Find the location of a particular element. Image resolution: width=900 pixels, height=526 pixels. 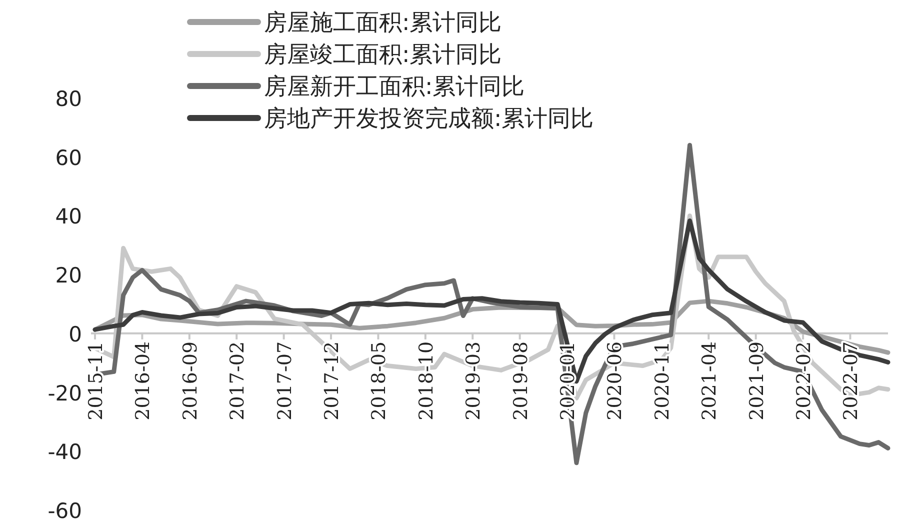

y-tick-label: -60 is located at coordinates (65, 511).